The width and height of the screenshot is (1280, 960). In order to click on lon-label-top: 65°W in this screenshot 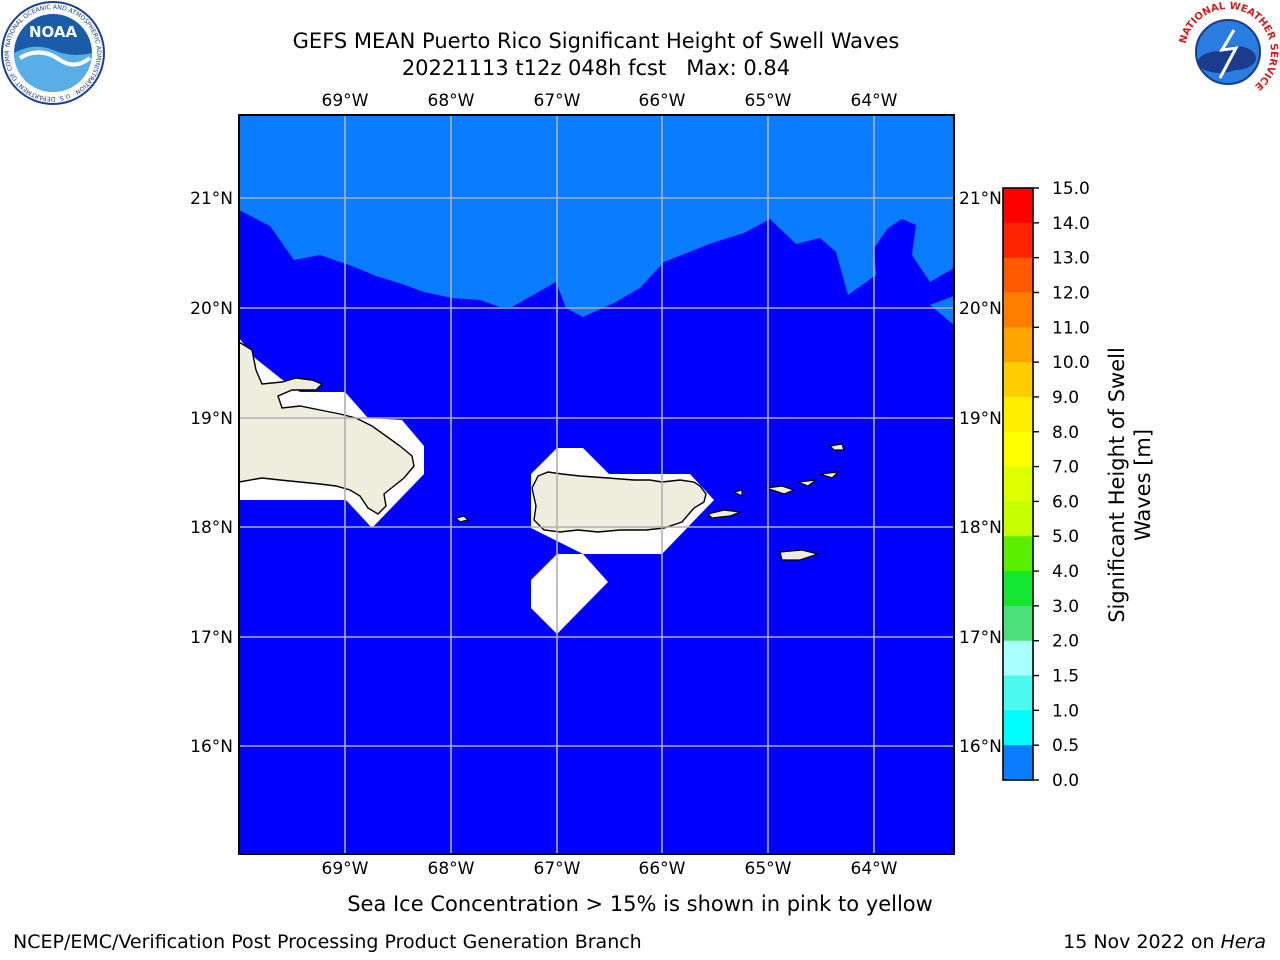, I will do `click(768, 101)`.